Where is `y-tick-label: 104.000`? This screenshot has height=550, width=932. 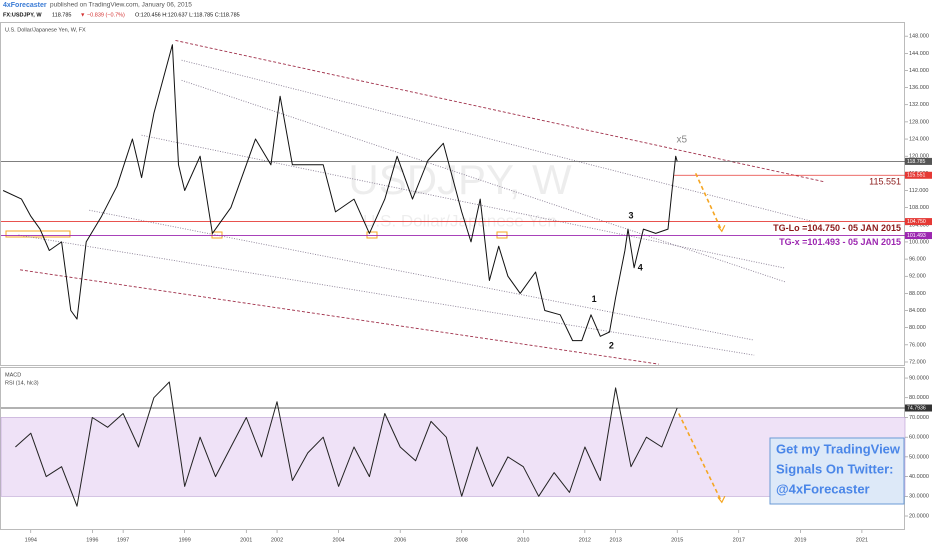
y-tick-label: 104.000 is located at coordinates (919, 225).